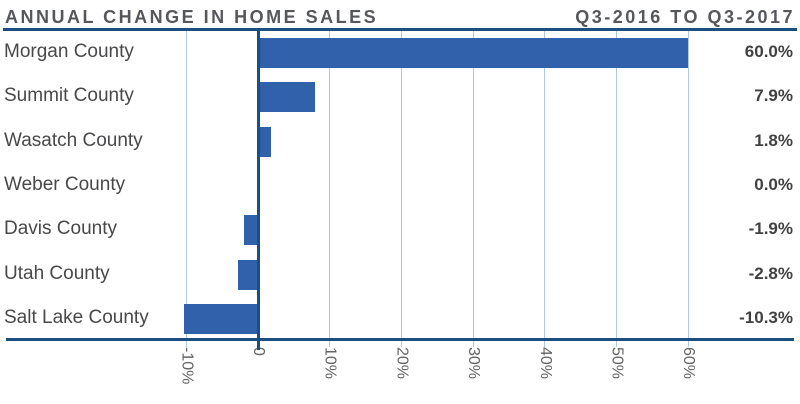  Describe the element at coordinates (689, 363) in the screenshot. I see `x-tick-label-60: 60%` at that location.